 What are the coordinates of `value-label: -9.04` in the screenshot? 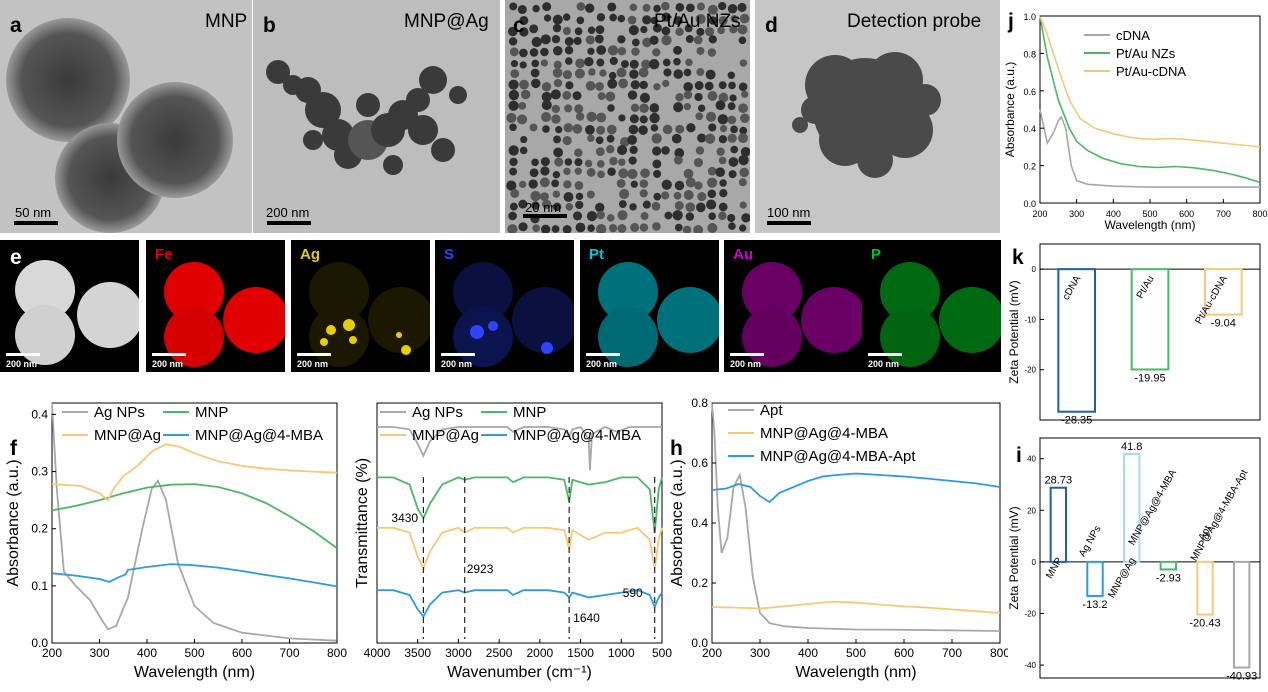 It's located at (1223, 324).